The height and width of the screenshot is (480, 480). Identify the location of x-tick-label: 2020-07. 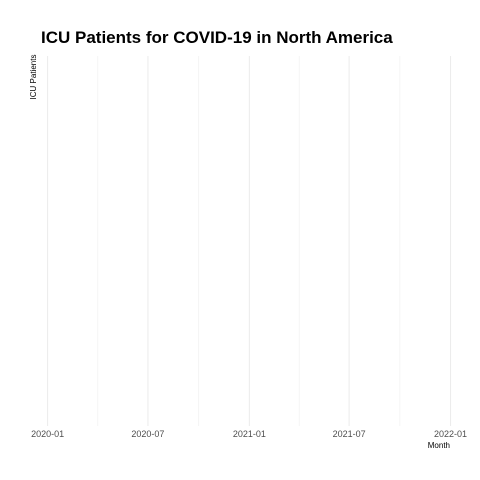
(147, 434).